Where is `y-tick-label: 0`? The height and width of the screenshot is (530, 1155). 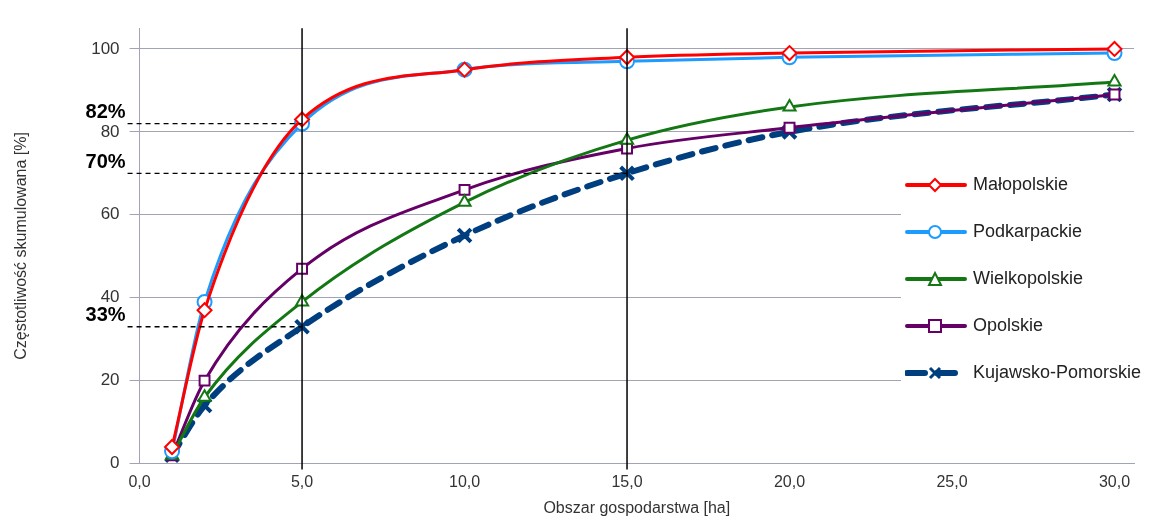
y-tick-label: 0 is located at coordinates (115, 463).